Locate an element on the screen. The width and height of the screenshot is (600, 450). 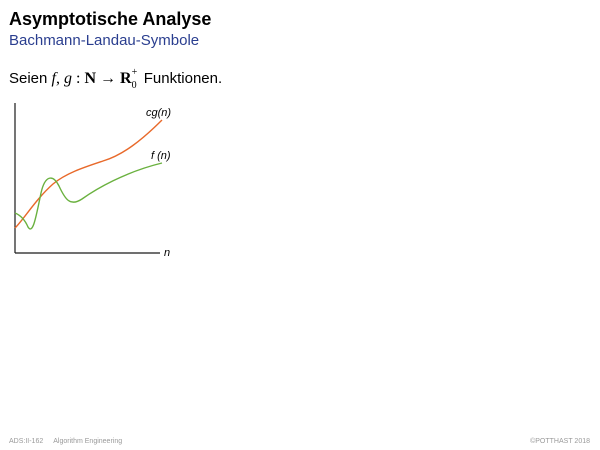
arrow-symbol: → is located at coordinates (108, 78).